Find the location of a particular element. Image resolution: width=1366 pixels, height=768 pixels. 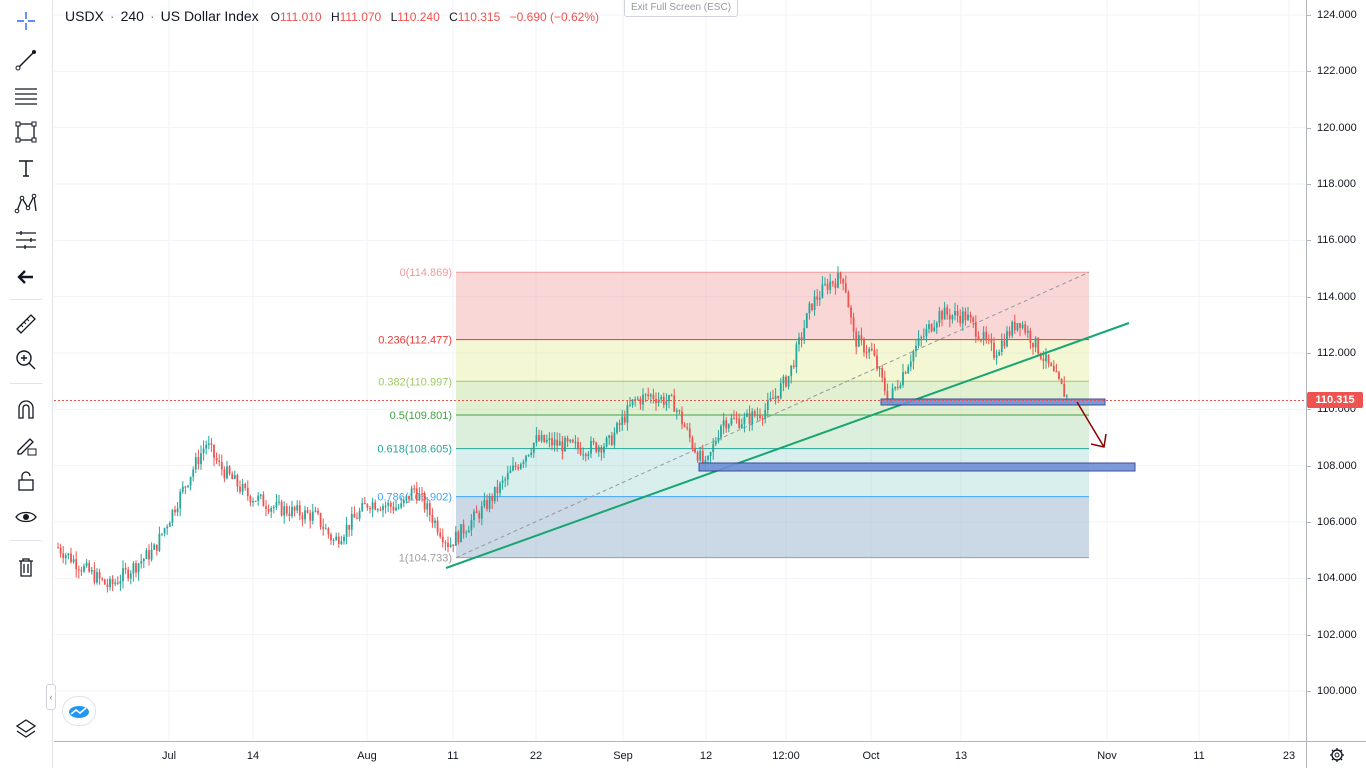

low-value: 110.240 is located at coordinates (418, 17).